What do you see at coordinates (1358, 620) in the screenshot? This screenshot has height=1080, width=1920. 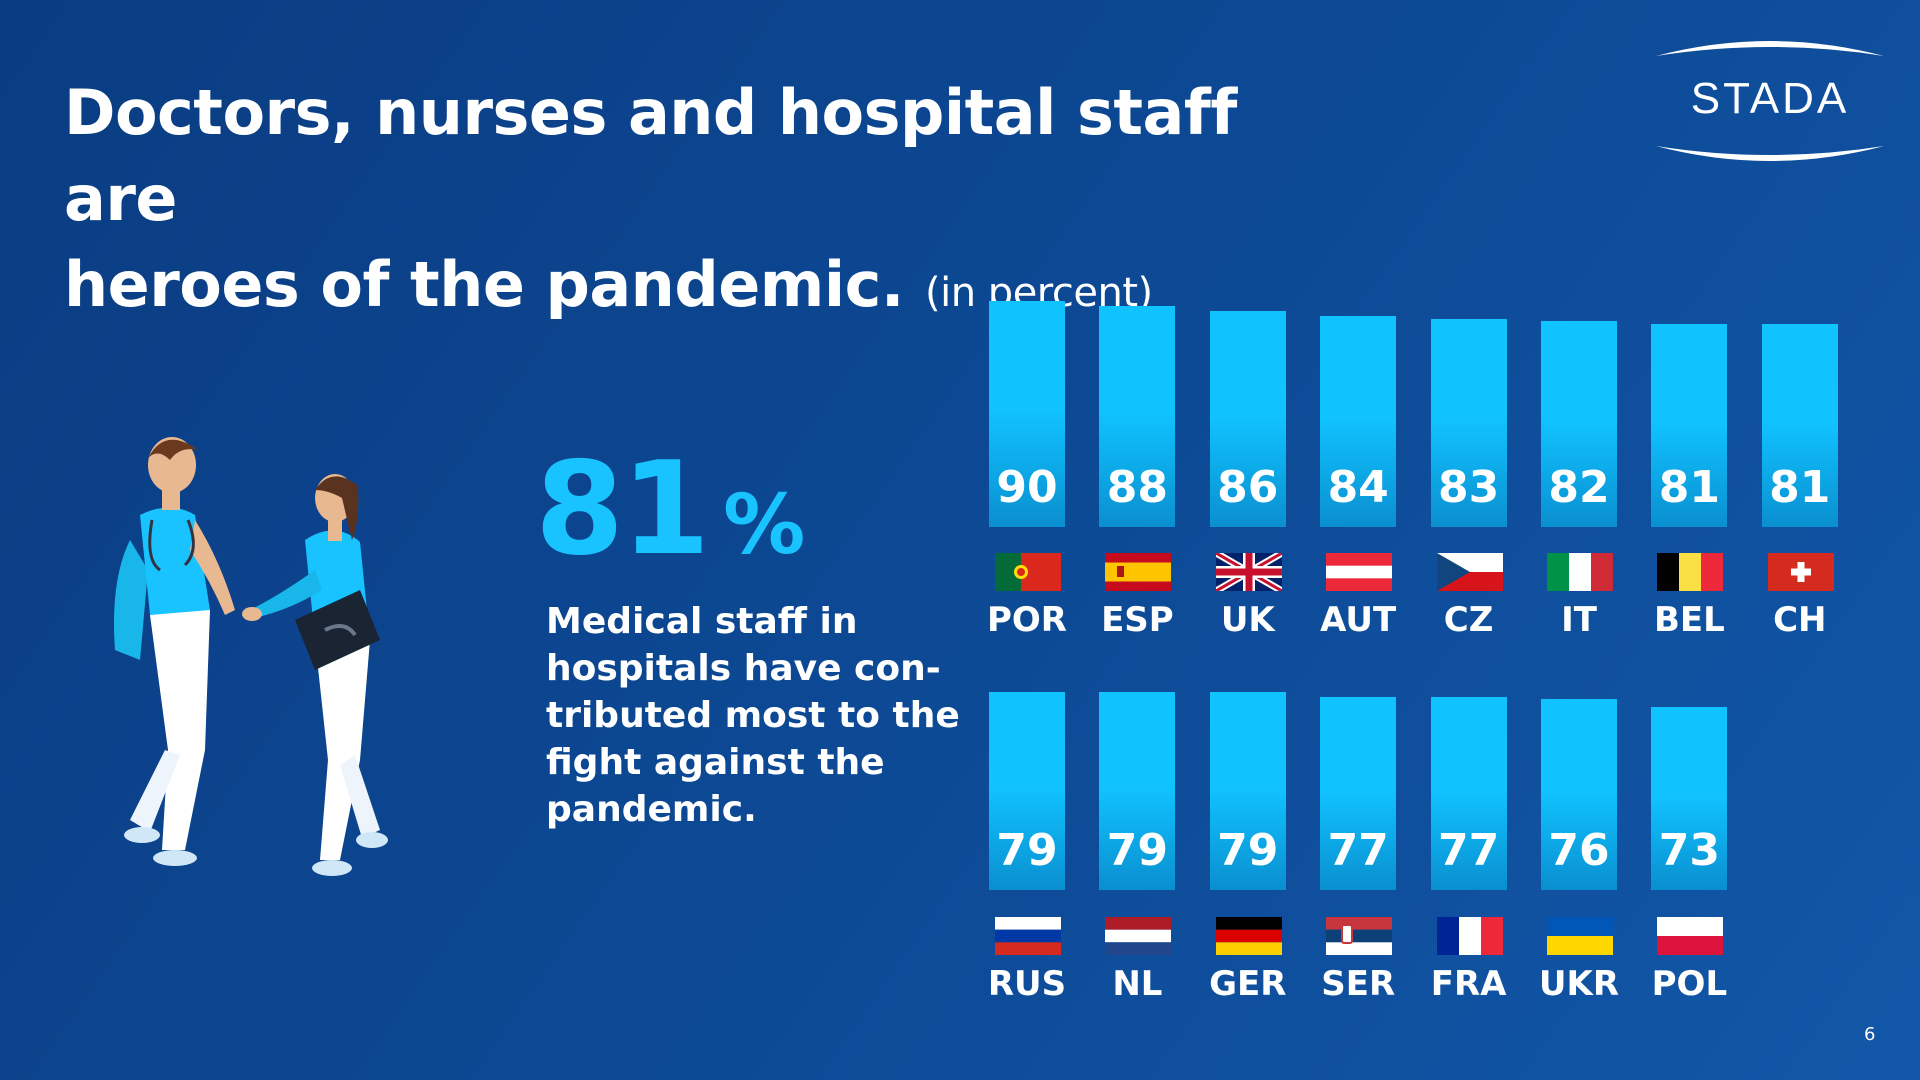 I see `category-label: AUT` at bounding box center [1358, 620].